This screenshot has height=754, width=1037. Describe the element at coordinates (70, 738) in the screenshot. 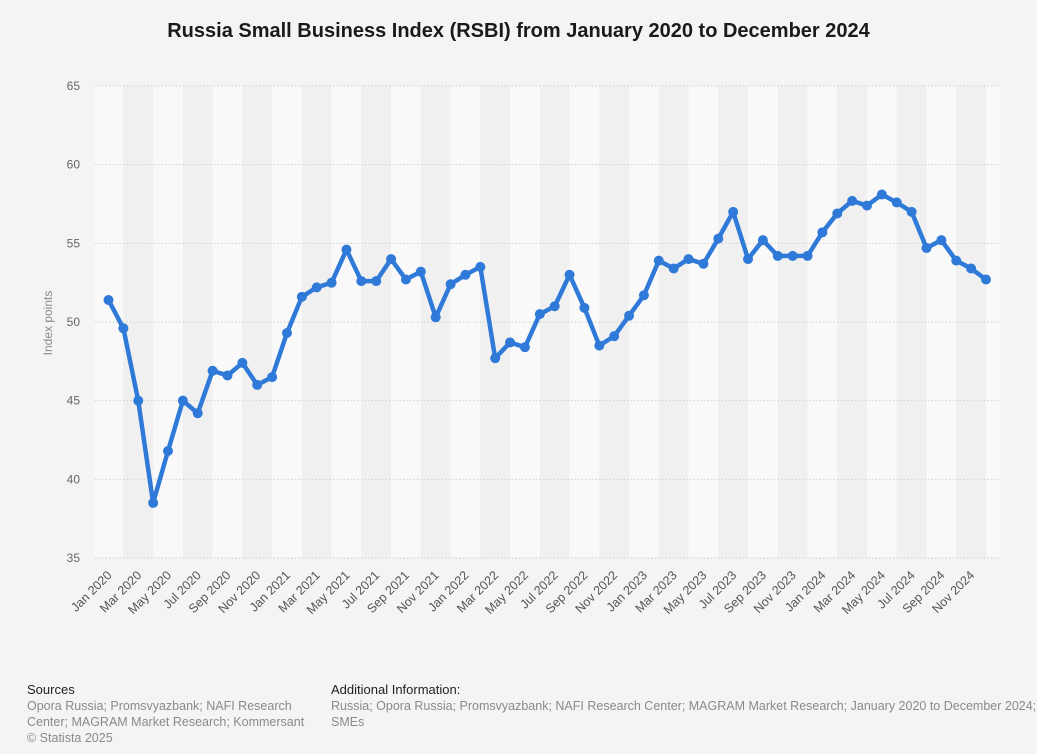

I see `copyright: © Statista 2025` at that location.